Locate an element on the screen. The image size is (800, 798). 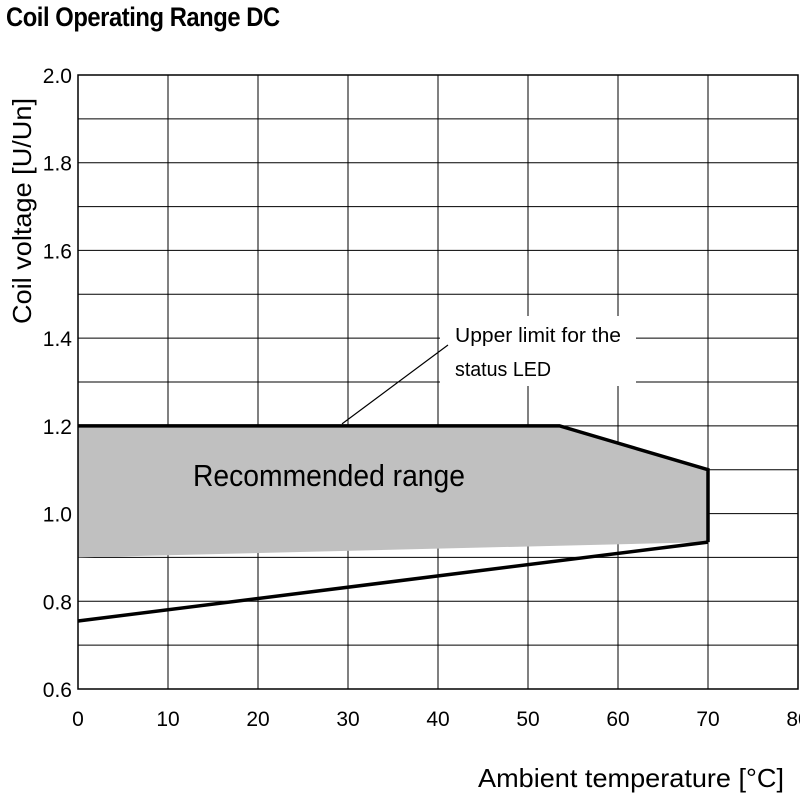
x-tick-label: 10 is located at coordinates (167, 719).